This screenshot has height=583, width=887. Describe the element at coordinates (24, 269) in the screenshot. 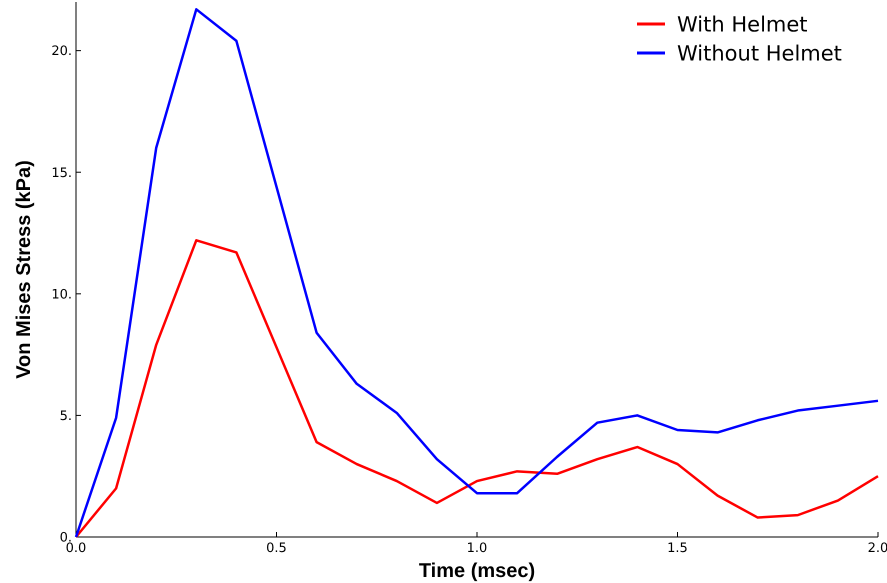

I see `y-axis-title: Von Mises Stress (kPa)` at that location.